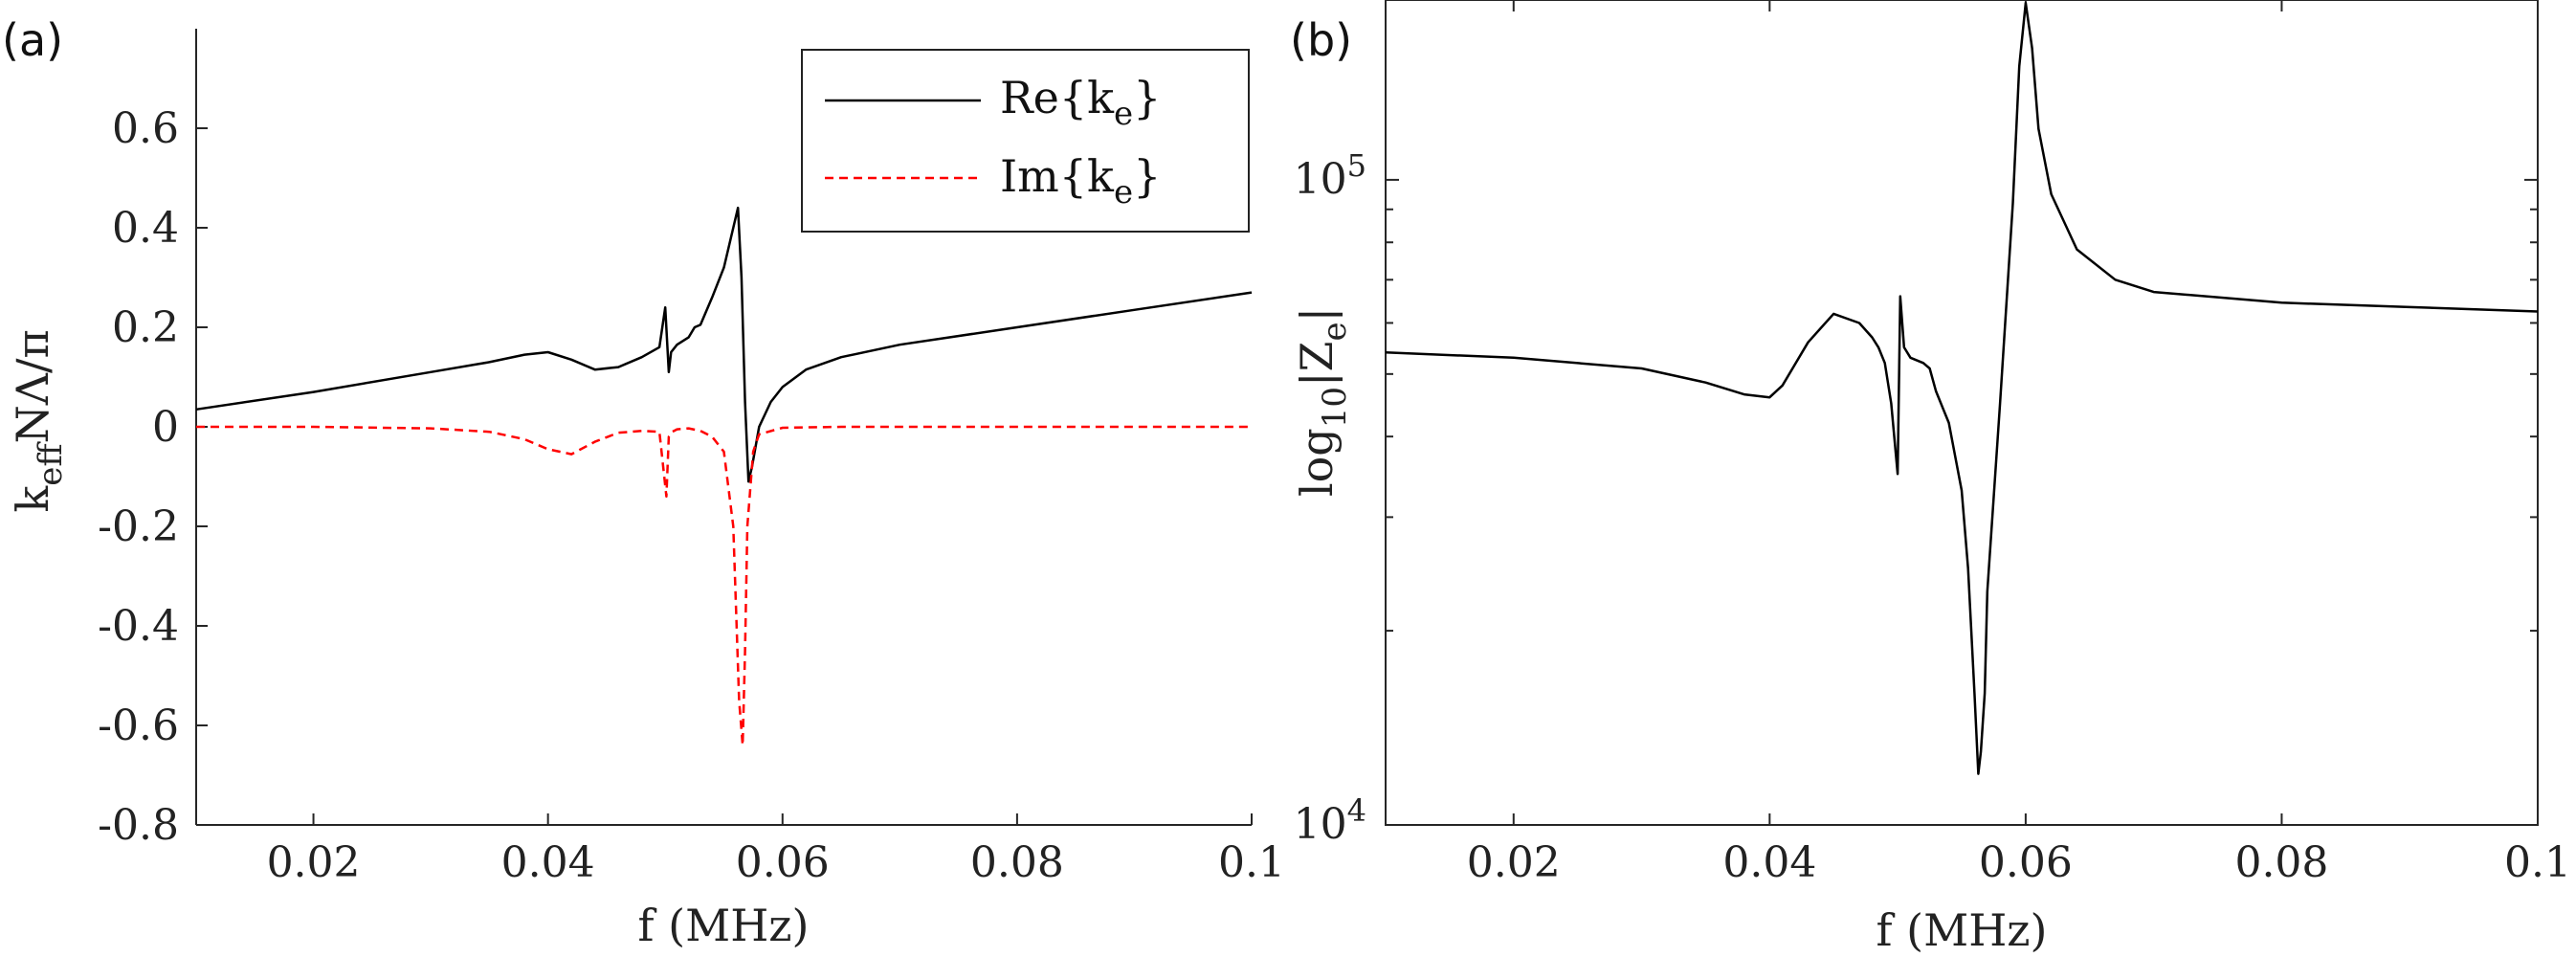 This screenshot has width=2576, height=957. What do you see at coordinates (2026, 862) in the screenshot?
I see `panel-b-x-tick-label: 0.06` at bounding box center [2026, 862].